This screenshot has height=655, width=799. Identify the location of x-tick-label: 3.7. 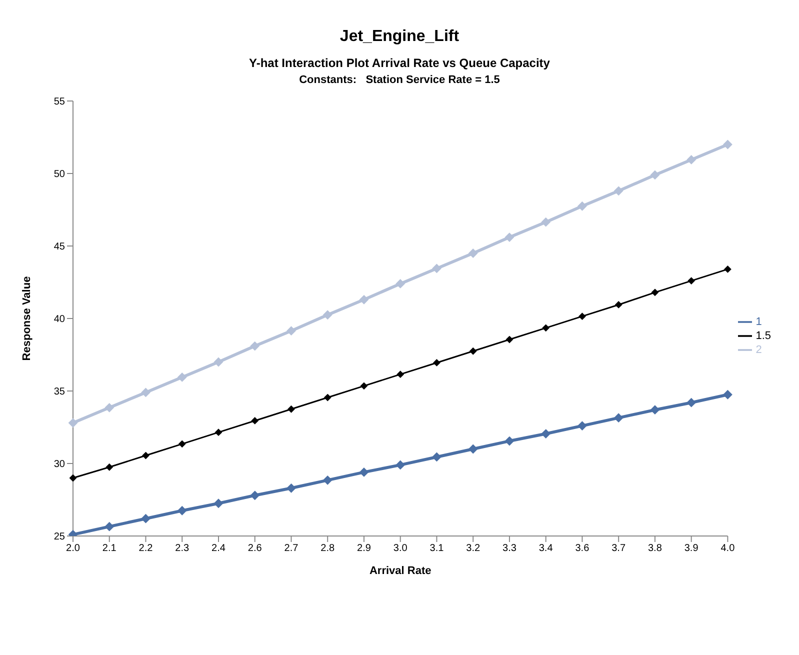
(619, 548).